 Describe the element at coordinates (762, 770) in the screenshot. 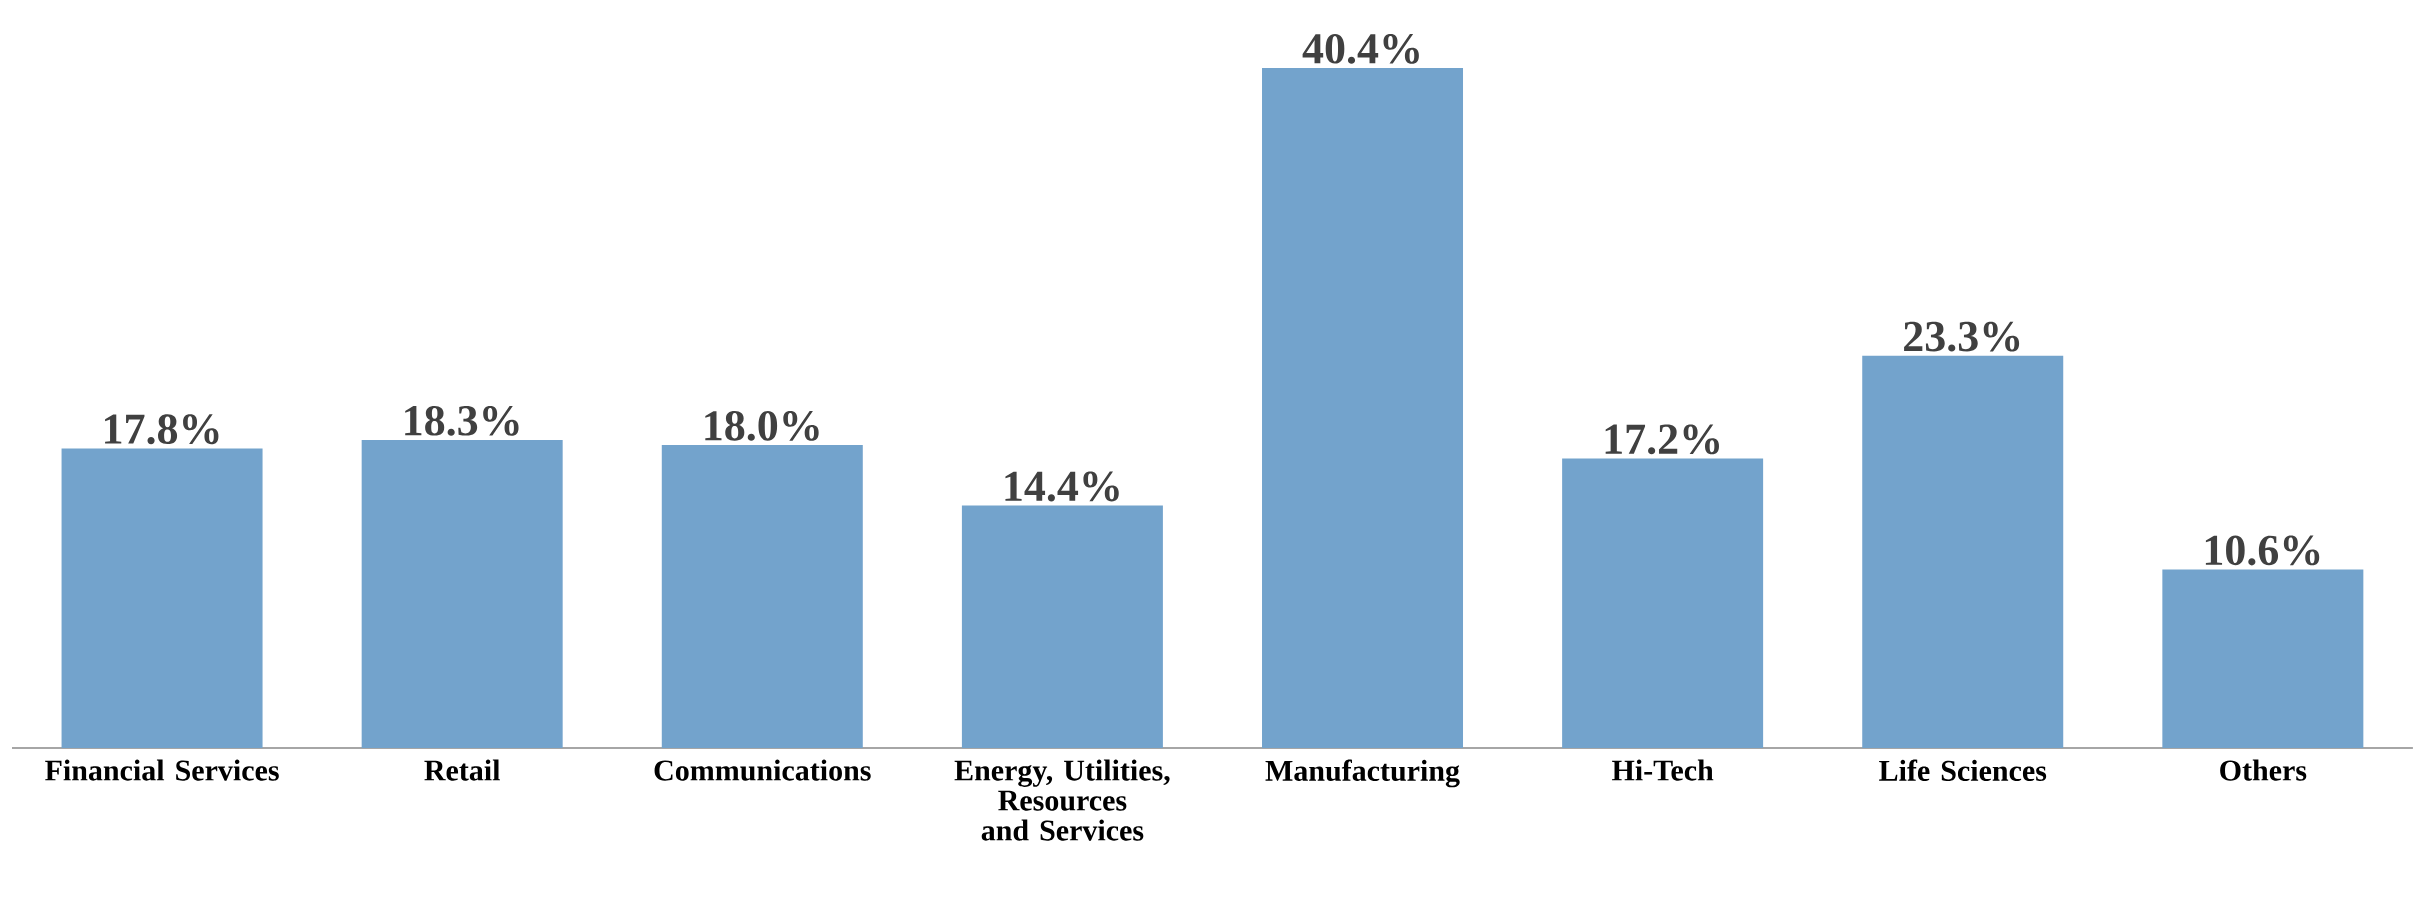

I see `x-tick-label: Communications` at that location.